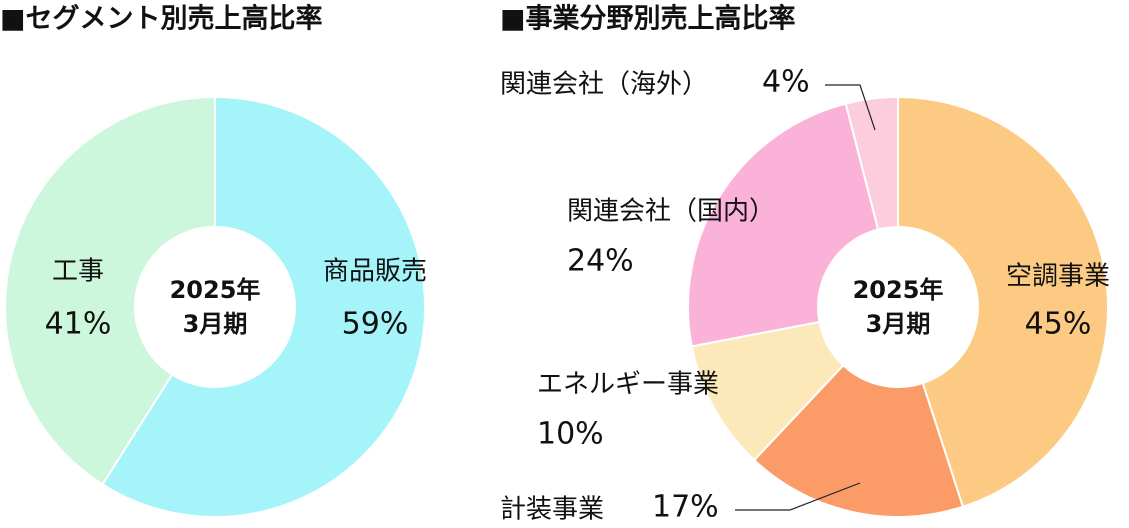 This screenshot has width=1129, height=528. Describe the element at coordinates (600, 261) in the screenshot. I see `value-label: 24%` at that location.